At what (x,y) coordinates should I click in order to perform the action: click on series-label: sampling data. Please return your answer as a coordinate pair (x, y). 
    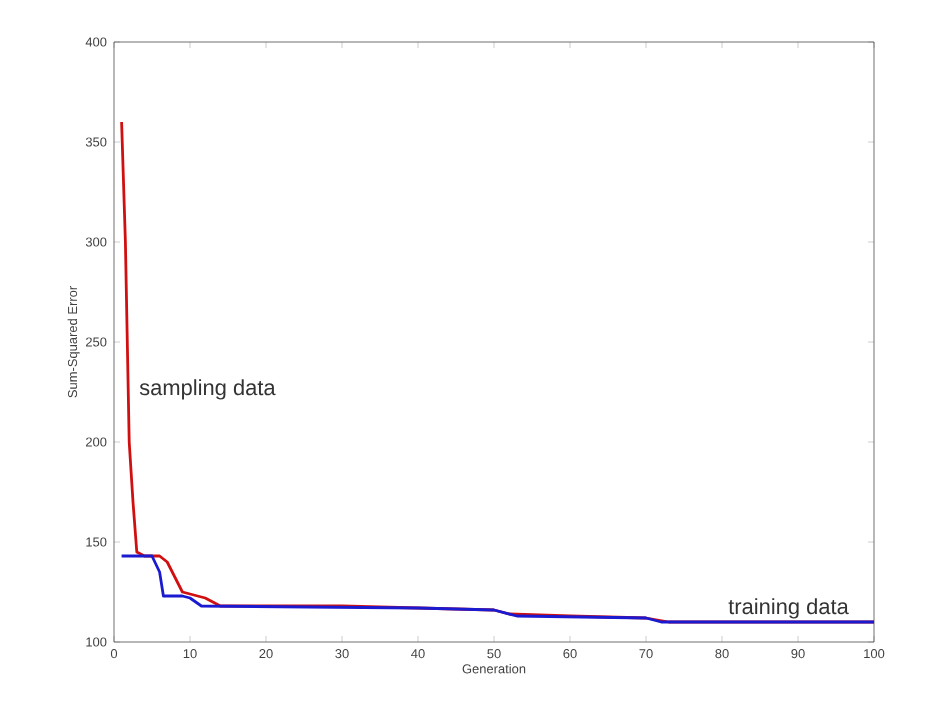
    Looking at the image, I should click on (207, 389).